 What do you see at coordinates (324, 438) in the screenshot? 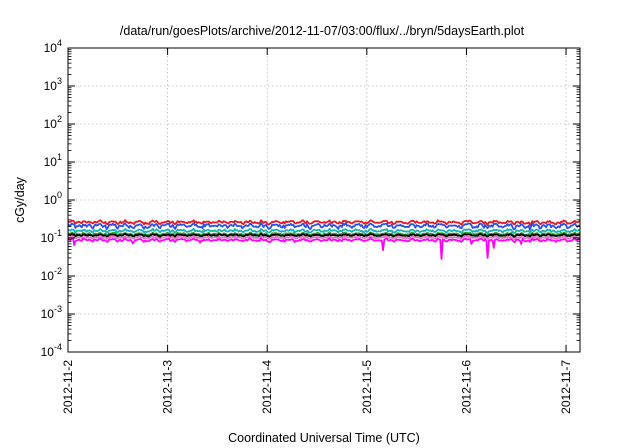
I see `x-axis-label: Coordinated Universal Time (UTC)` at bounding box center [324, 438].